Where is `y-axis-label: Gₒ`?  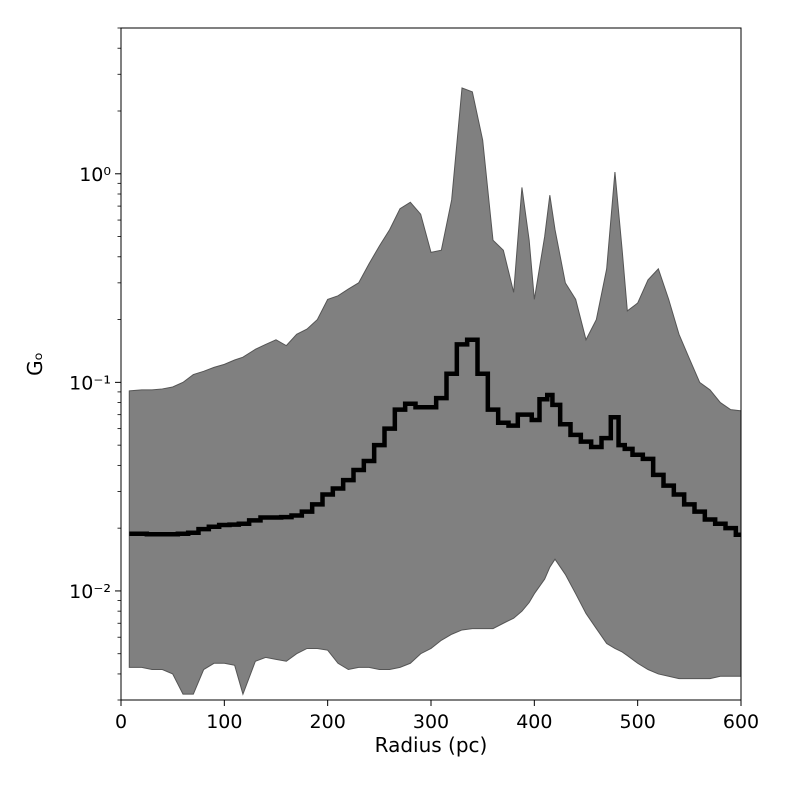 y-axis-label: Gₒ is located at coordinates (35, 364).